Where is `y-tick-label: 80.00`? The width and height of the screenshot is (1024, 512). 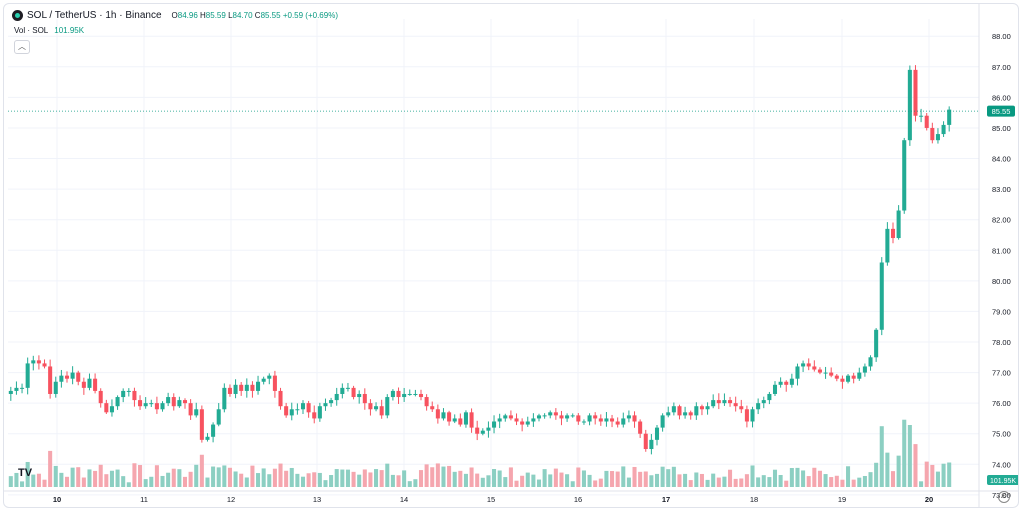
y-tick-label: 80.00 is located at coordinates (1001, 281).